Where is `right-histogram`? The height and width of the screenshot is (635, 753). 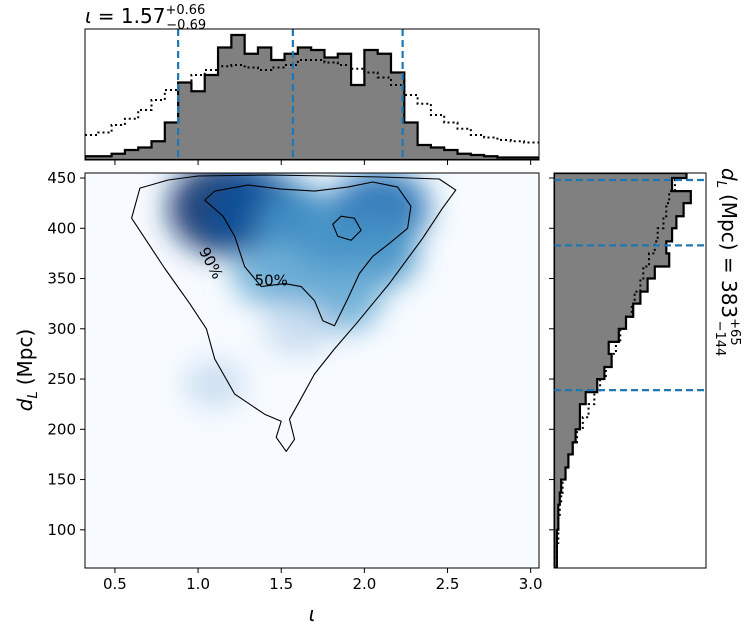 right-histogram is located at coordinates (630, 370).